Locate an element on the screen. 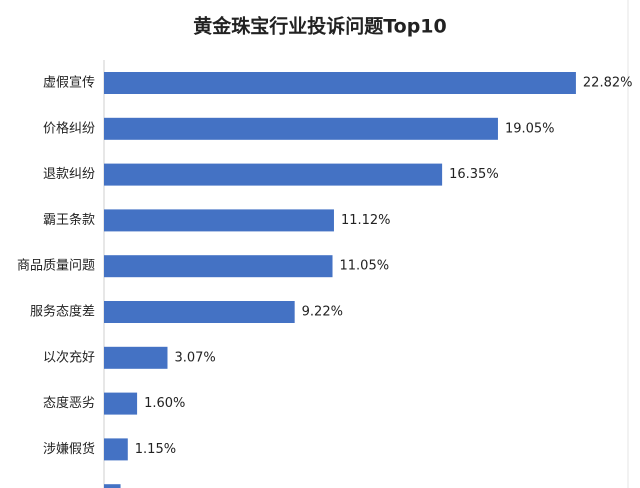 The image size is (640, 488). category-label: 退款纠纷 is located at coordinates (69, 174).